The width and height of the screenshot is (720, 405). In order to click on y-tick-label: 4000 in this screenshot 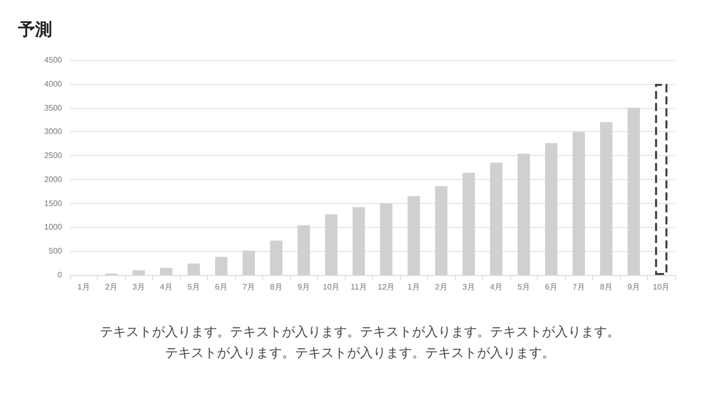, I will do `click(53, 83)`.